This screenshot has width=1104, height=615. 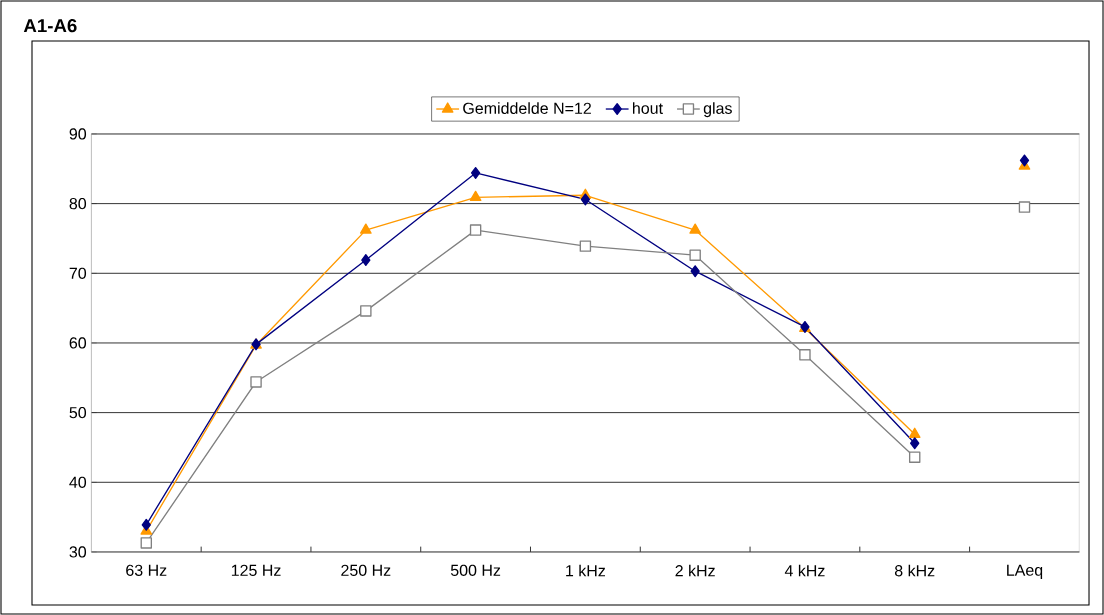 What do you see at coordinates (78, 273) in the screenshot?
I see `y-tick-label: 70` at bounding box center [78, 273].